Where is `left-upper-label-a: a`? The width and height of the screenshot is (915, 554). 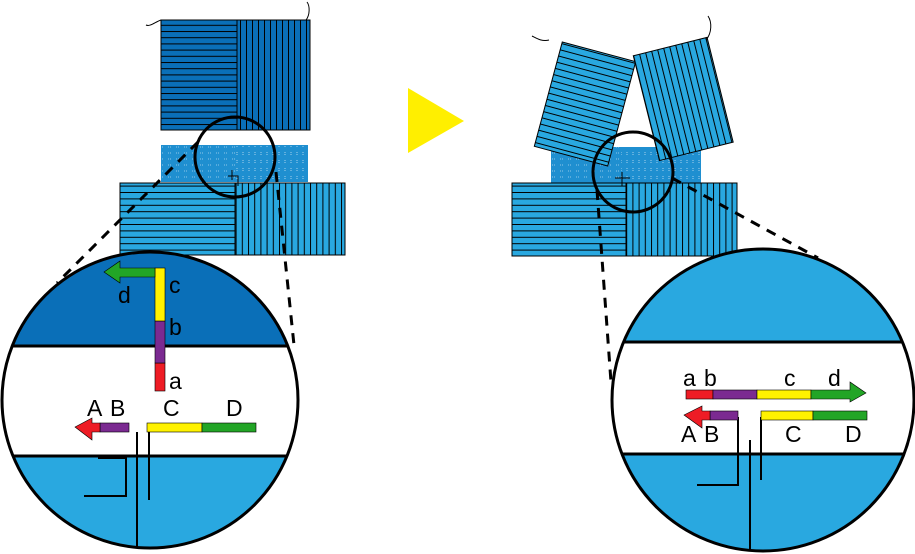
left-upper-label-a: a is located at coordinates (175, 381).